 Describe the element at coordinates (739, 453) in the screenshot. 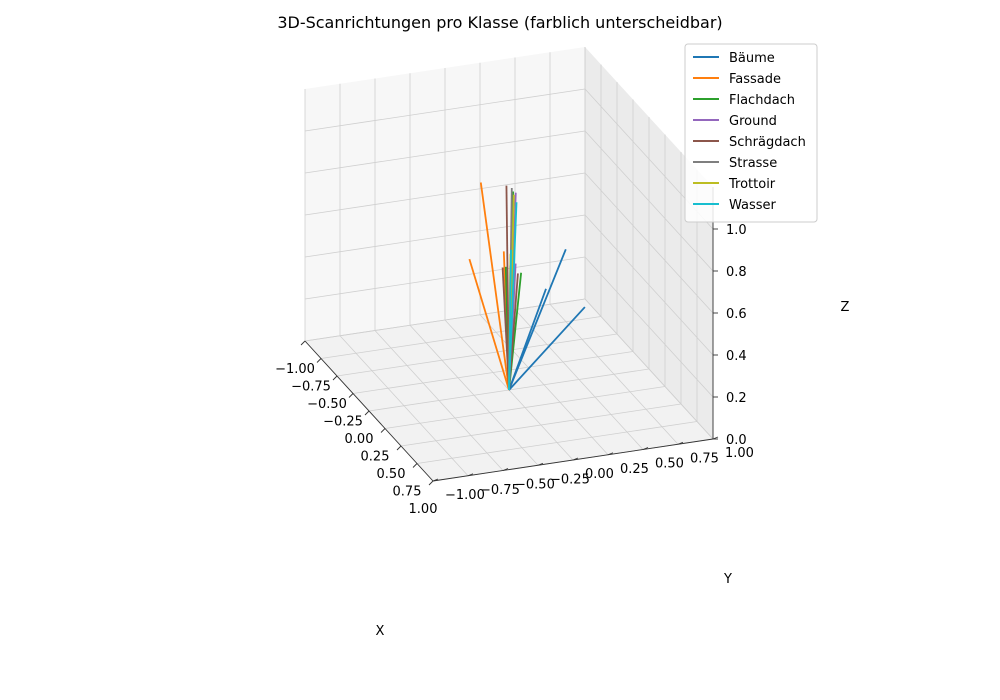

I see `y-tick-label: 1.00` at that location.